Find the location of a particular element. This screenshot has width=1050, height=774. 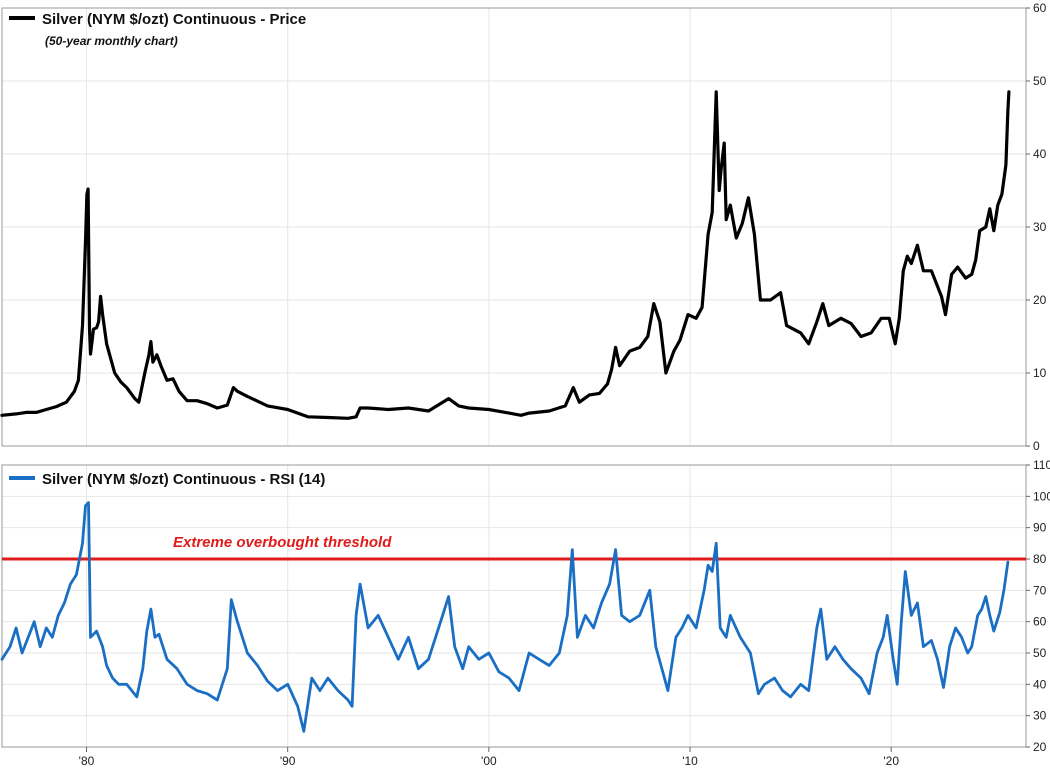

price-y-tick-label: 20 is located at coordinates (1040, 300).